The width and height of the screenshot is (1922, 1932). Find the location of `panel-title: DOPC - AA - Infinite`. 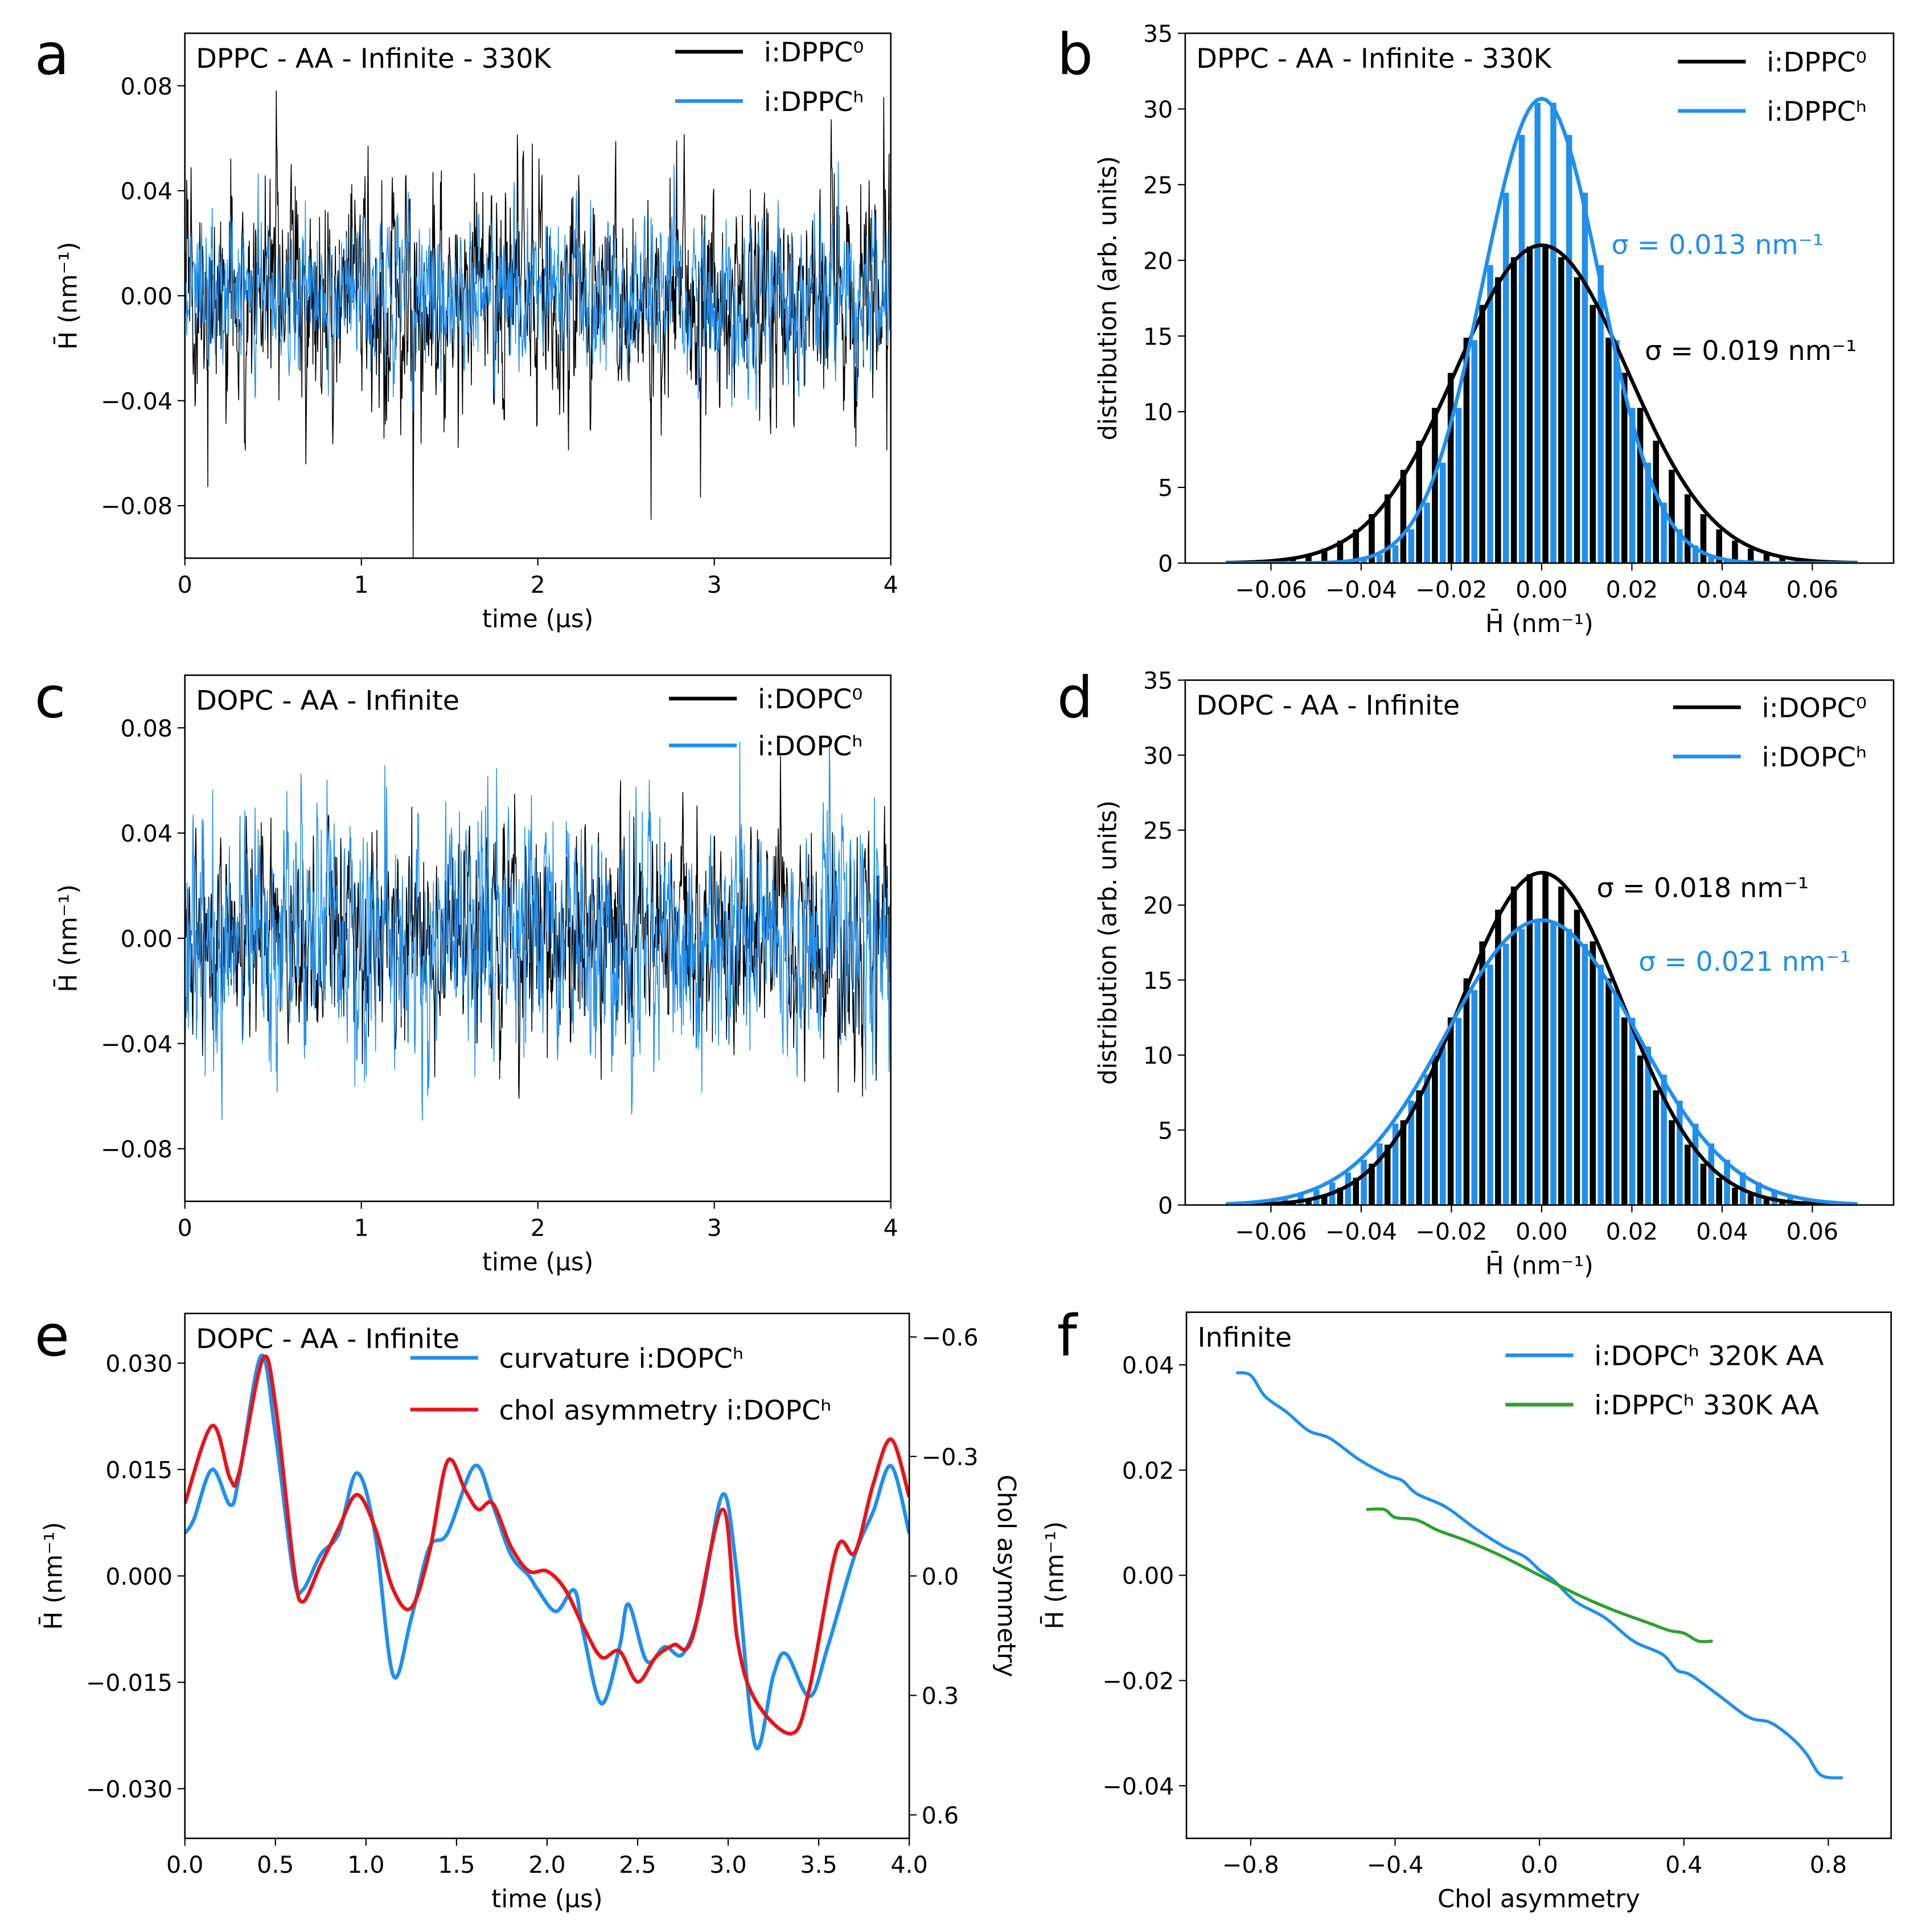

panel-title: DOPC - AA - Infinite is located at coordinates (327, 700).